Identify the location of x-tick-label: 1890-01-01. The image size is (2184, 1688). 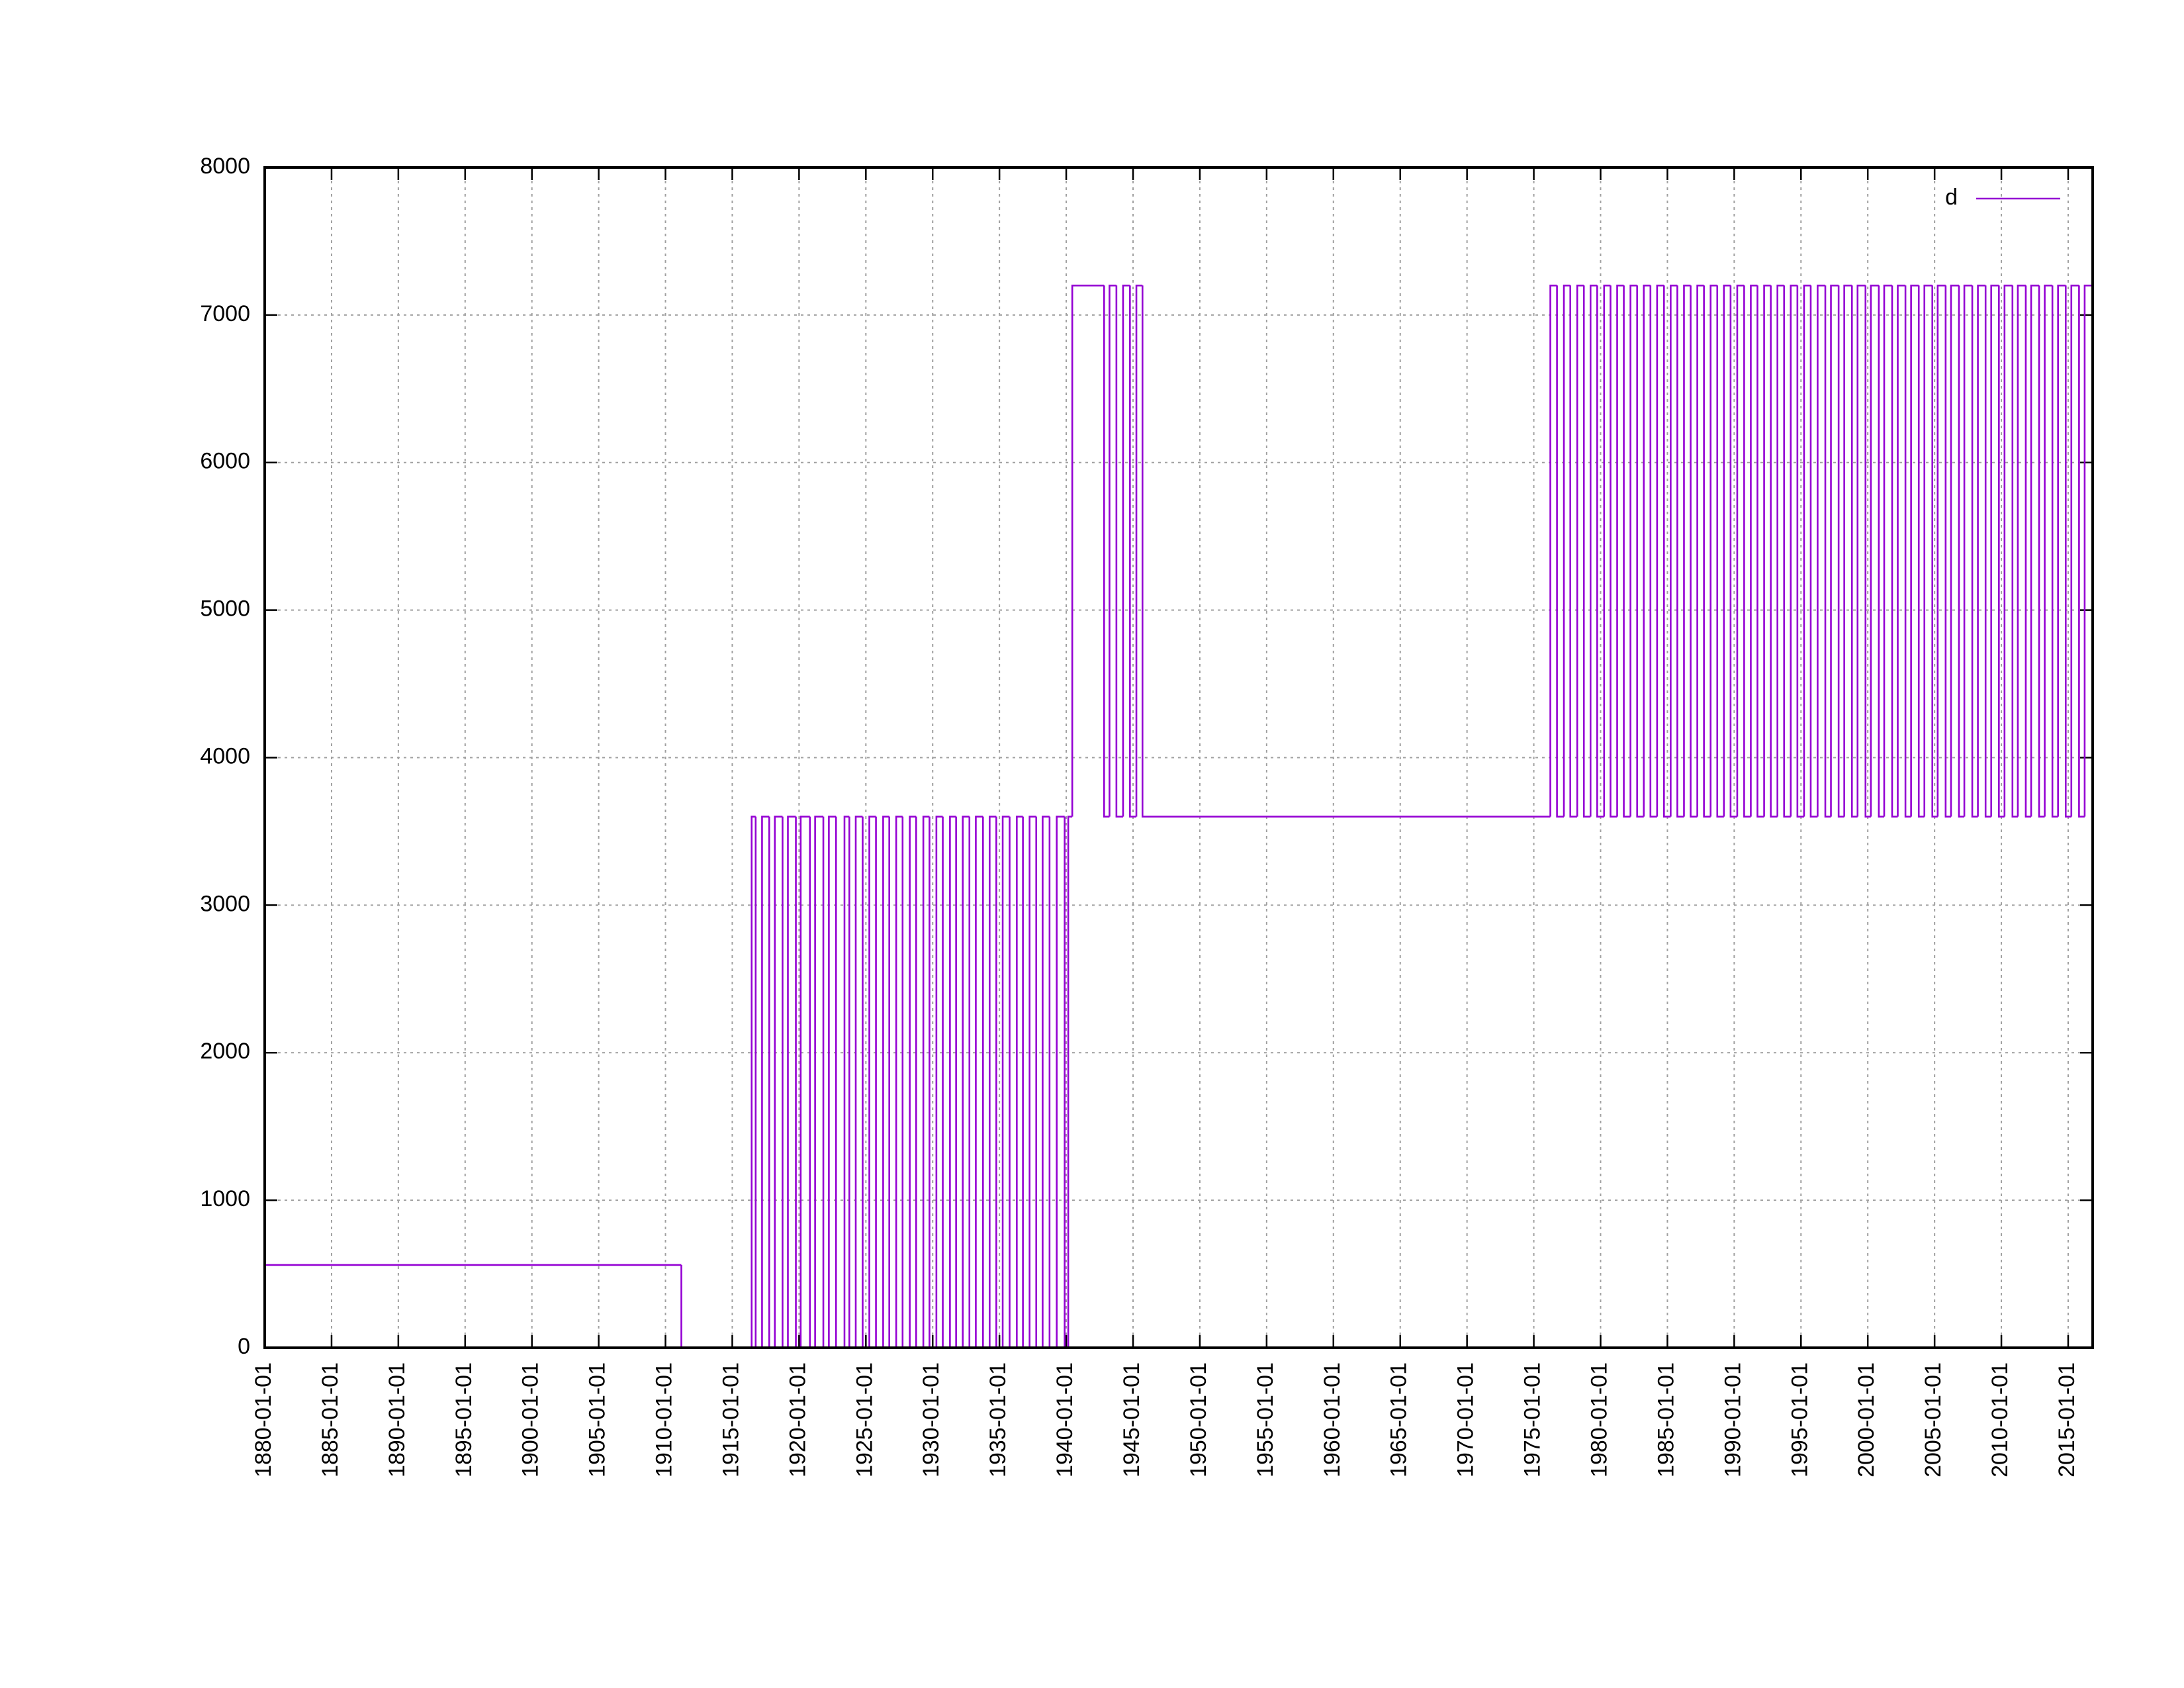
(397, 1419).